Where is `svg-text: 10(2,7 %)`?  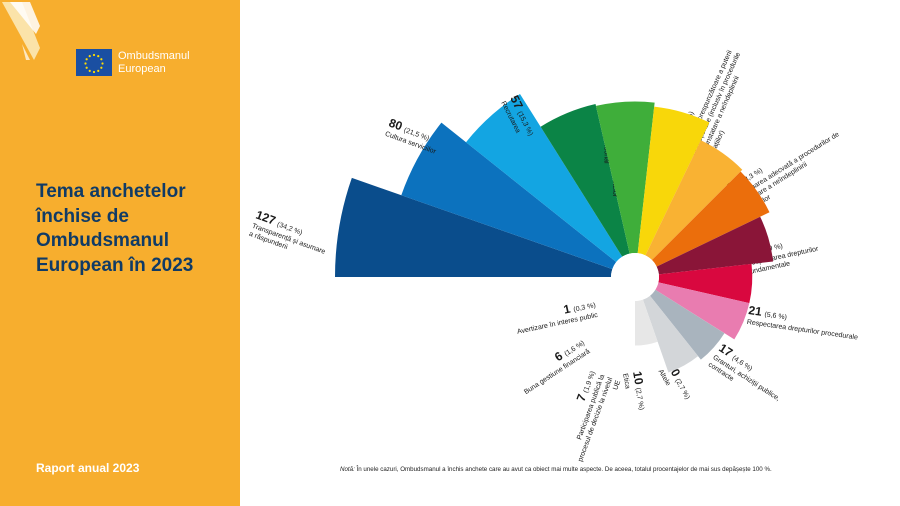
svg-text: 10(2,7 %) is located at coordinates (640, 390).